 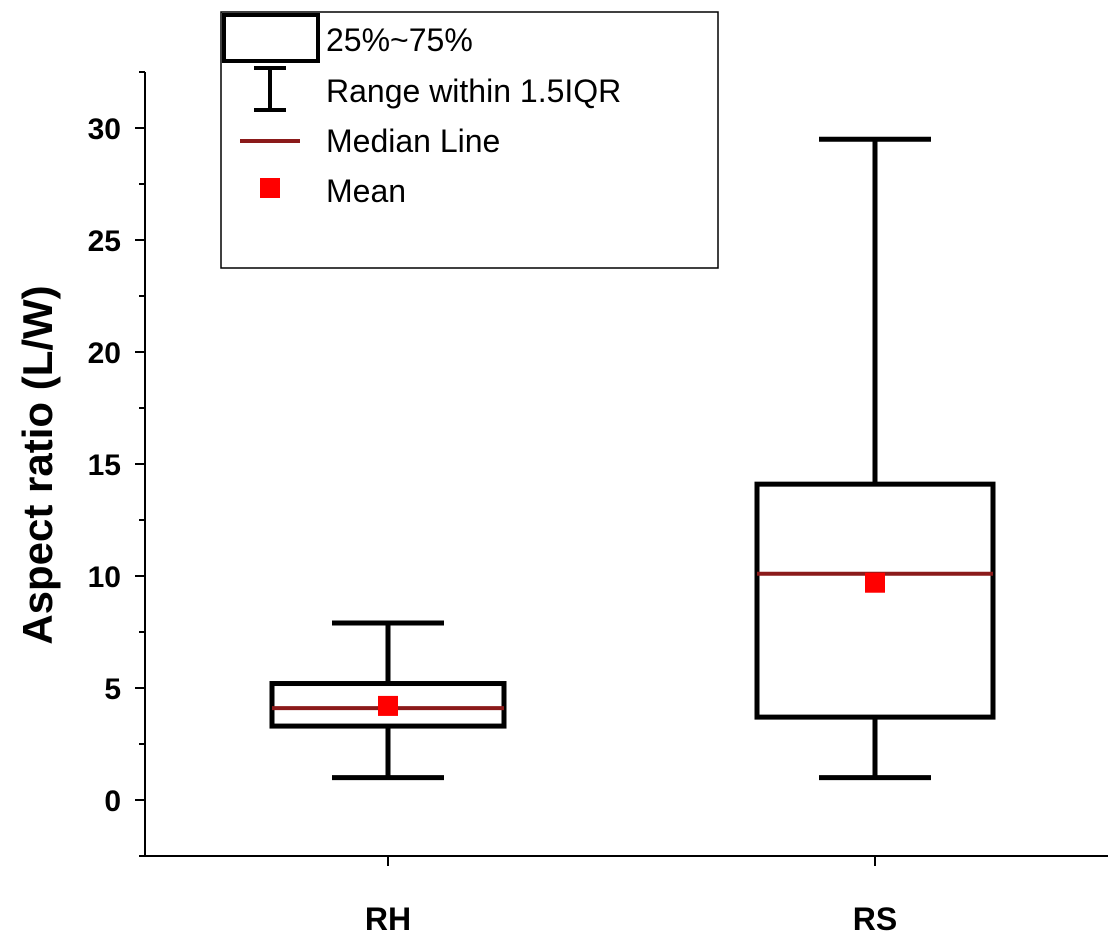 I want to click on x-tick-label: RS, so click(x=875, y=919).